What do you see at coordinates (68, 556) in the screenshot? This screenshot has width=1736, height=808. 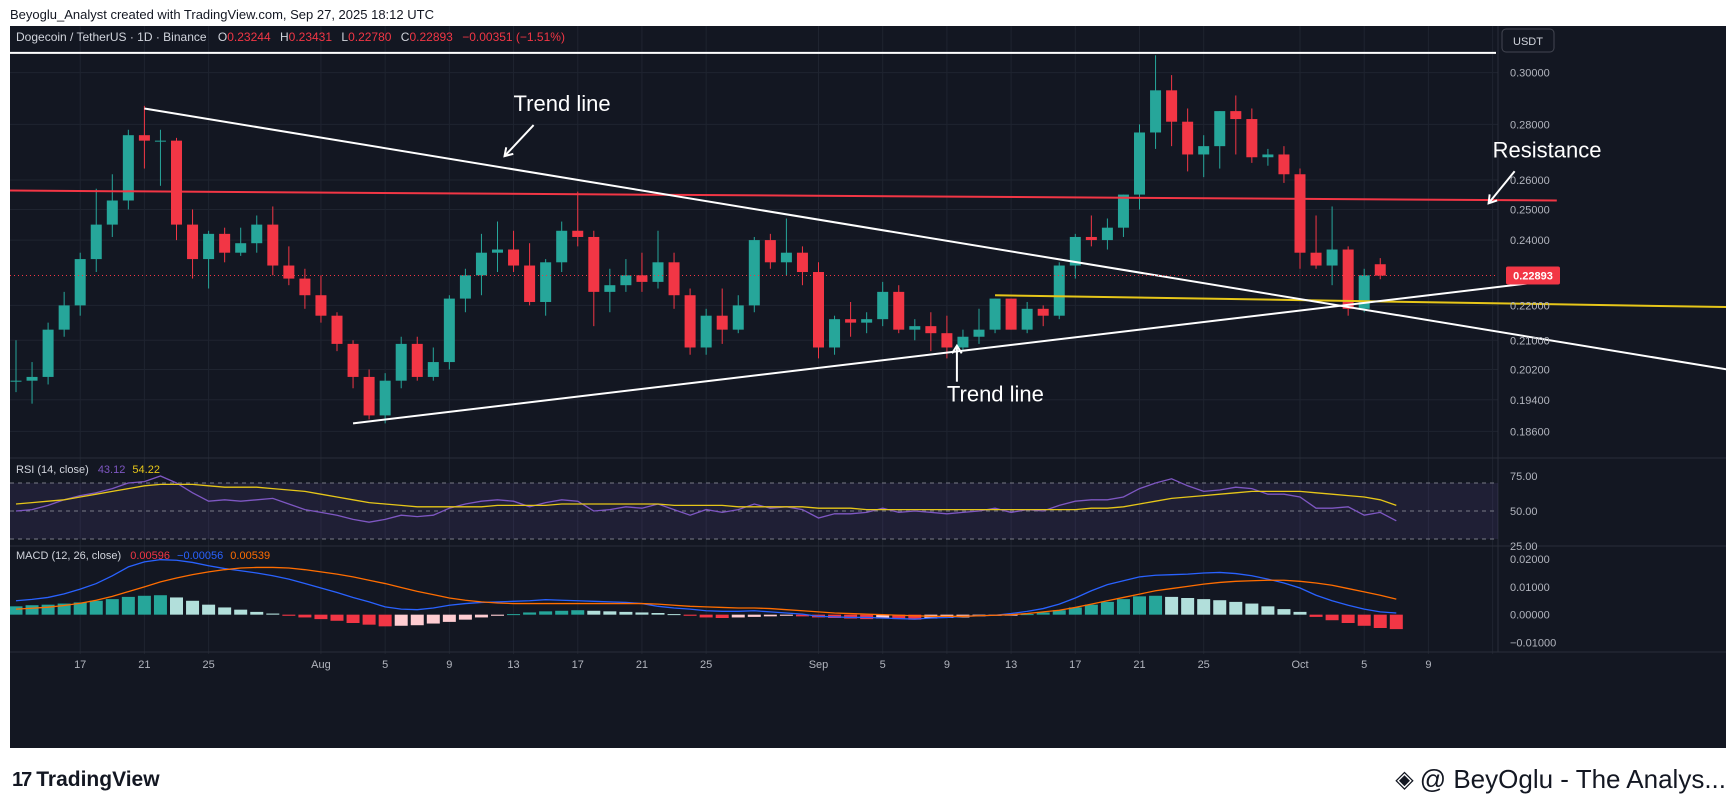 I see `macd-title: MACD (12, 26, close)` at bounding box center [68, 556].